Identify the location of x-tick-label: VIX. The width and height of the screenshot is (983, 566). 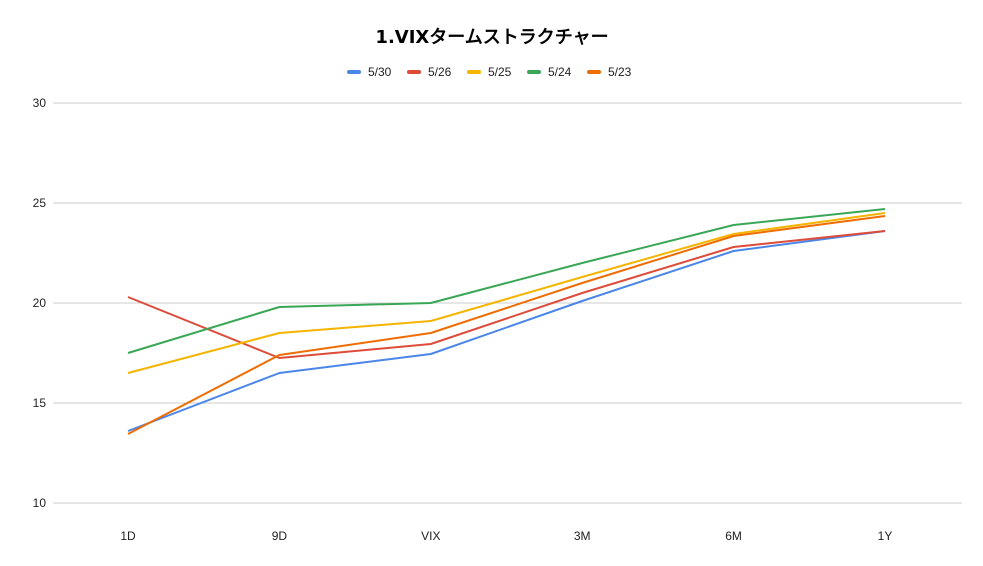
(430, 536).